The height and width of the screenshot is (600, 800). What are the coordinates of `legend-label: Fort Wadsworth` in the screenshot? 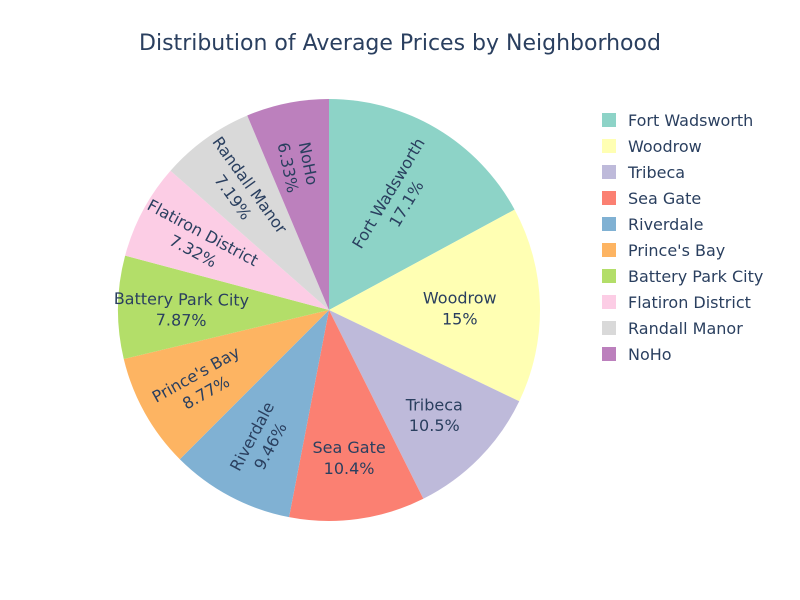 It's located at (690, 120).